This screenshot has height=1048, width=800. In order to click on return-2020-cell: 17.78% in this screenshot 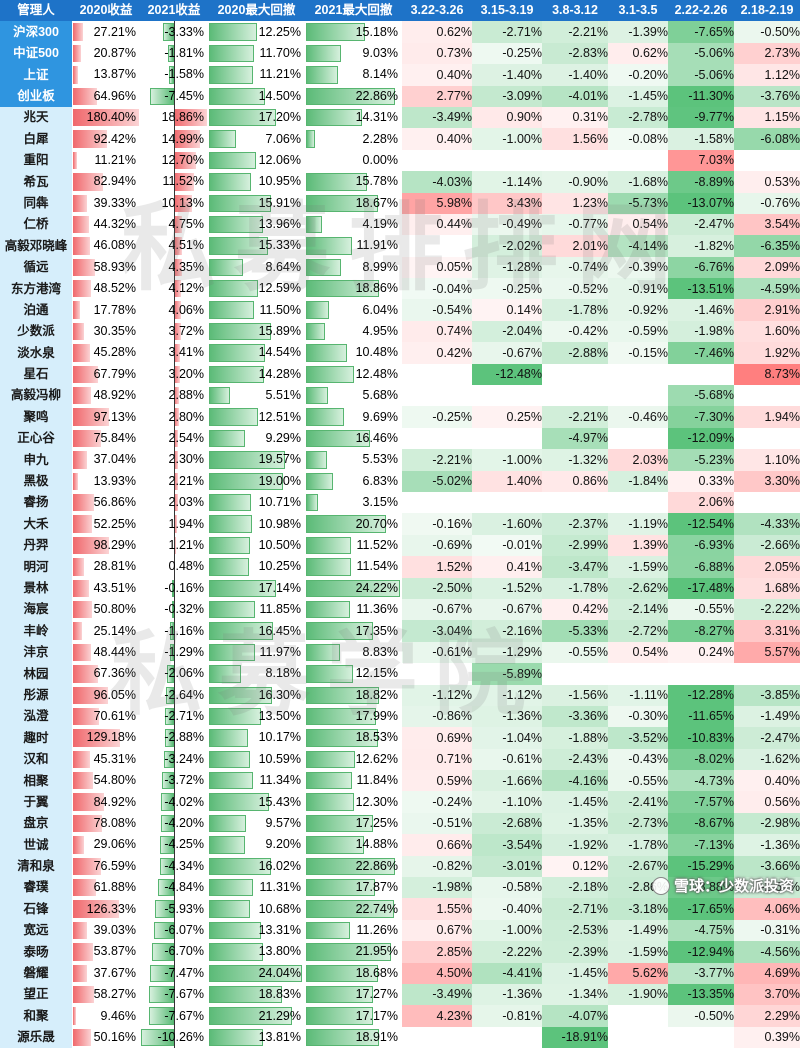, I will do `click(106, 309)`.